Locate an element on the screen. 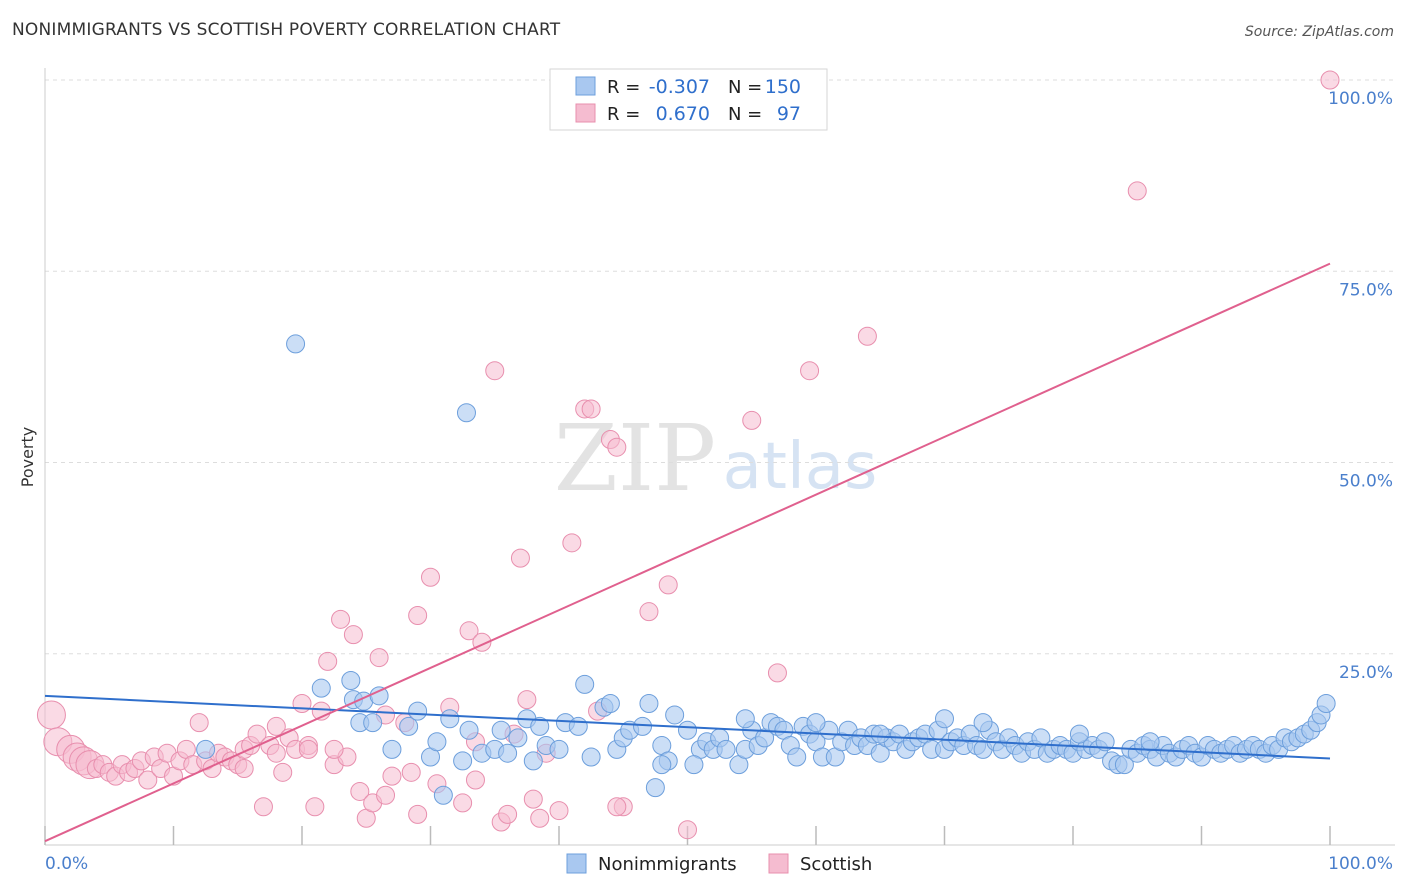 The width and height of the screenshot is (1406, 892). watermark-atlas: atlas is located at coordinates (800, 467).